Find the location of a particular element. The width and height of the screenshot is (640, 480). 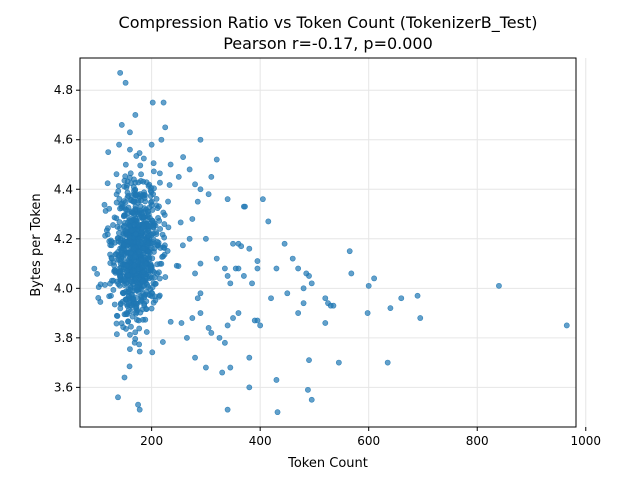

y-tick-label: 4.4 is located at coordinates (63, 189).